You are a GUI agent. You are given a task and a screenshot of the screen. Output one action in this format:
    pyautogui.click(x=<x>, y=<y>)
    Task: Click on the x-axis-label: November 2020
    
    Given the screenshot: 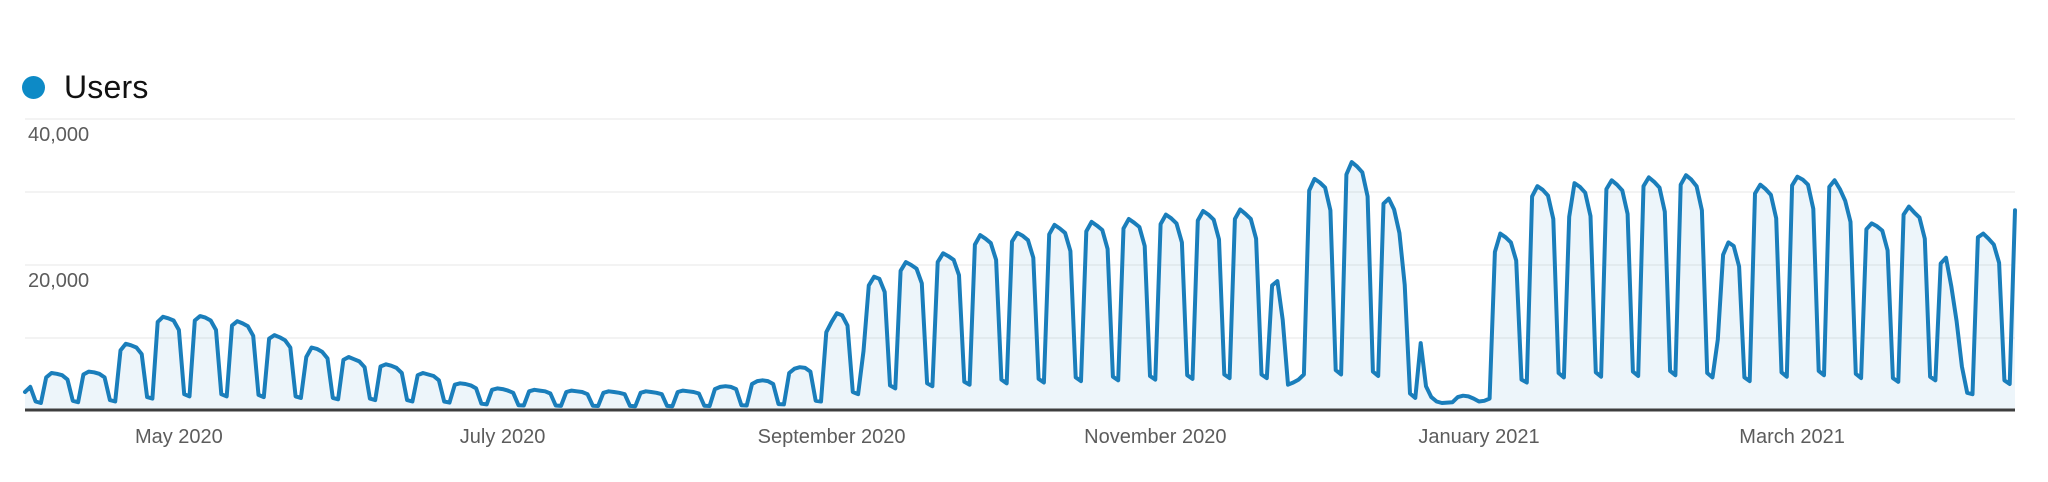 What is the action you would take?
    pyautogui.click(x=1155, y=437)
    